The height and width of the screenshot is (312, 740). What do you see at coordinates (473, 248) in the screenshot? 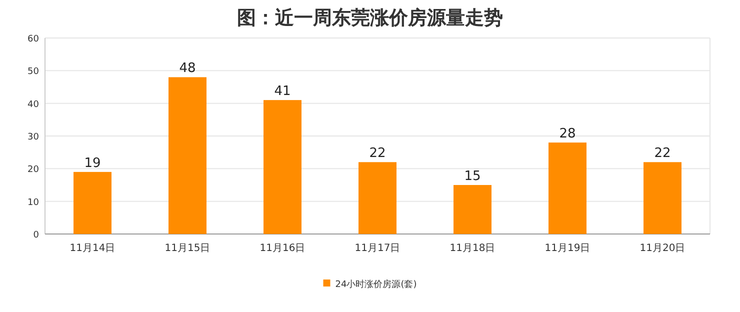
I see `xtick: 11月18日` at bounding box center [473, 248].